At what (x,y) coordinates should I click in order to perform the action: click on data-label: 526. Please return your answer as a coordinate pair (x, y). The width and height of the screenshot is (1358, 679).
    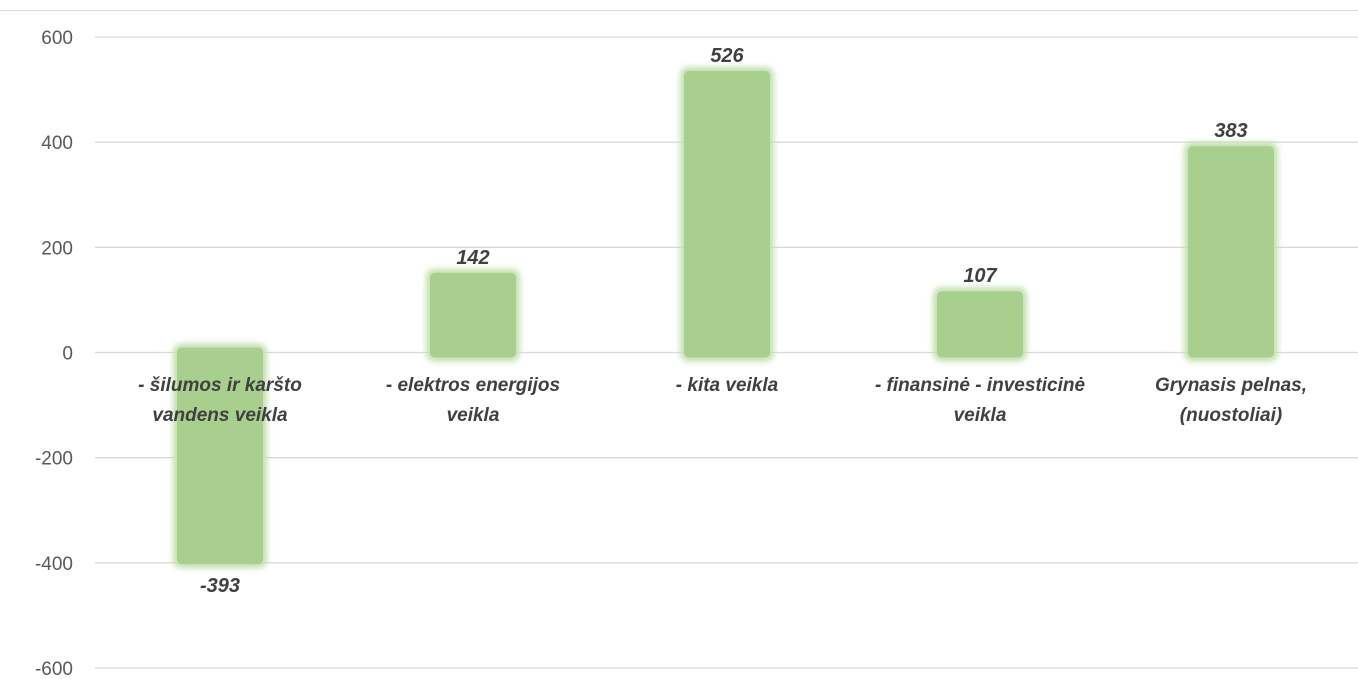
    Looking at the image, I should click on (727, 56).